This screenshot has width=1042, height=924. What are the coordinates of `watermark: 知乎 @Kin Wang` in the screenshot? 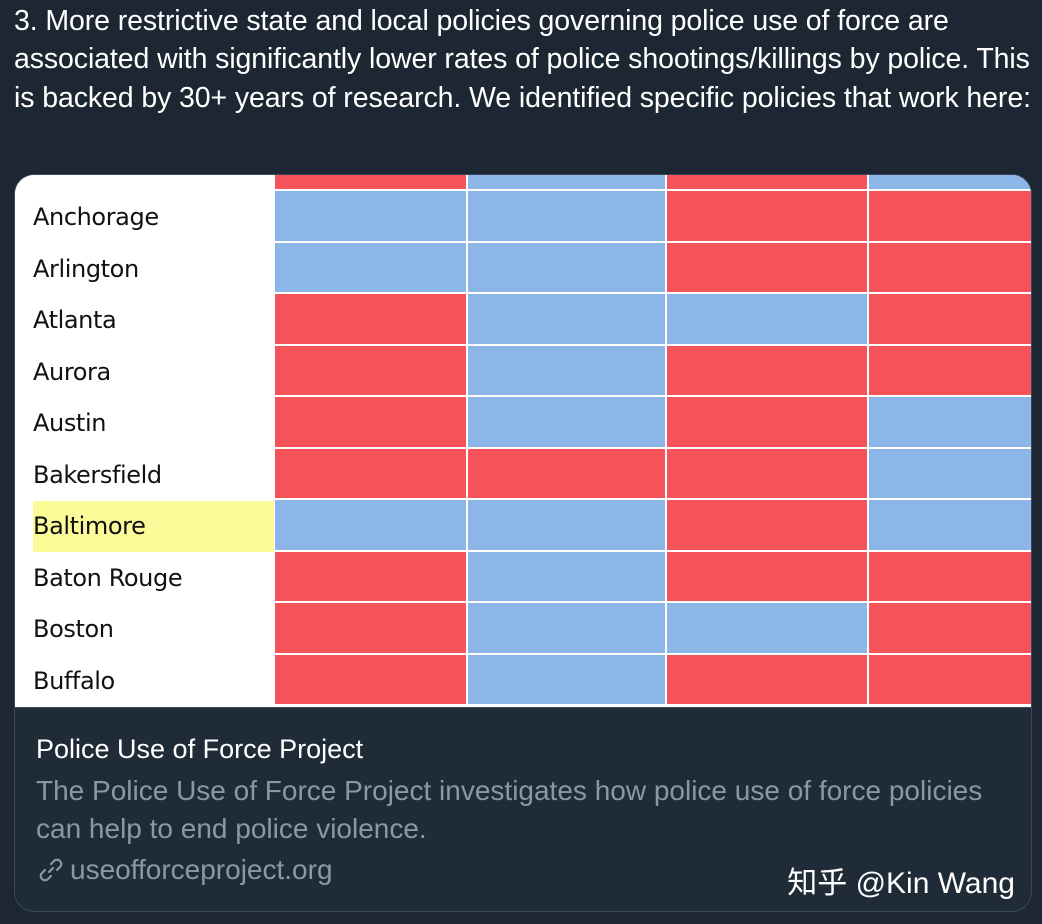 It's located at (901, 883).